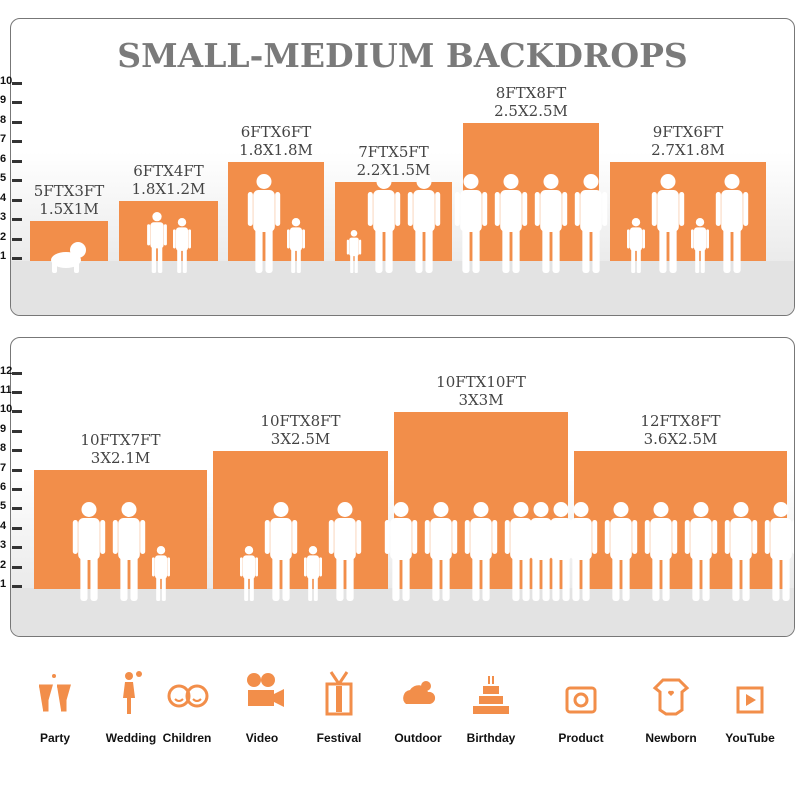 This screenshot has width=800, height=800. Describe the element at coordinates (168, 231) in the screenshot. I see `backdrop-6ftx4ft` at that location.